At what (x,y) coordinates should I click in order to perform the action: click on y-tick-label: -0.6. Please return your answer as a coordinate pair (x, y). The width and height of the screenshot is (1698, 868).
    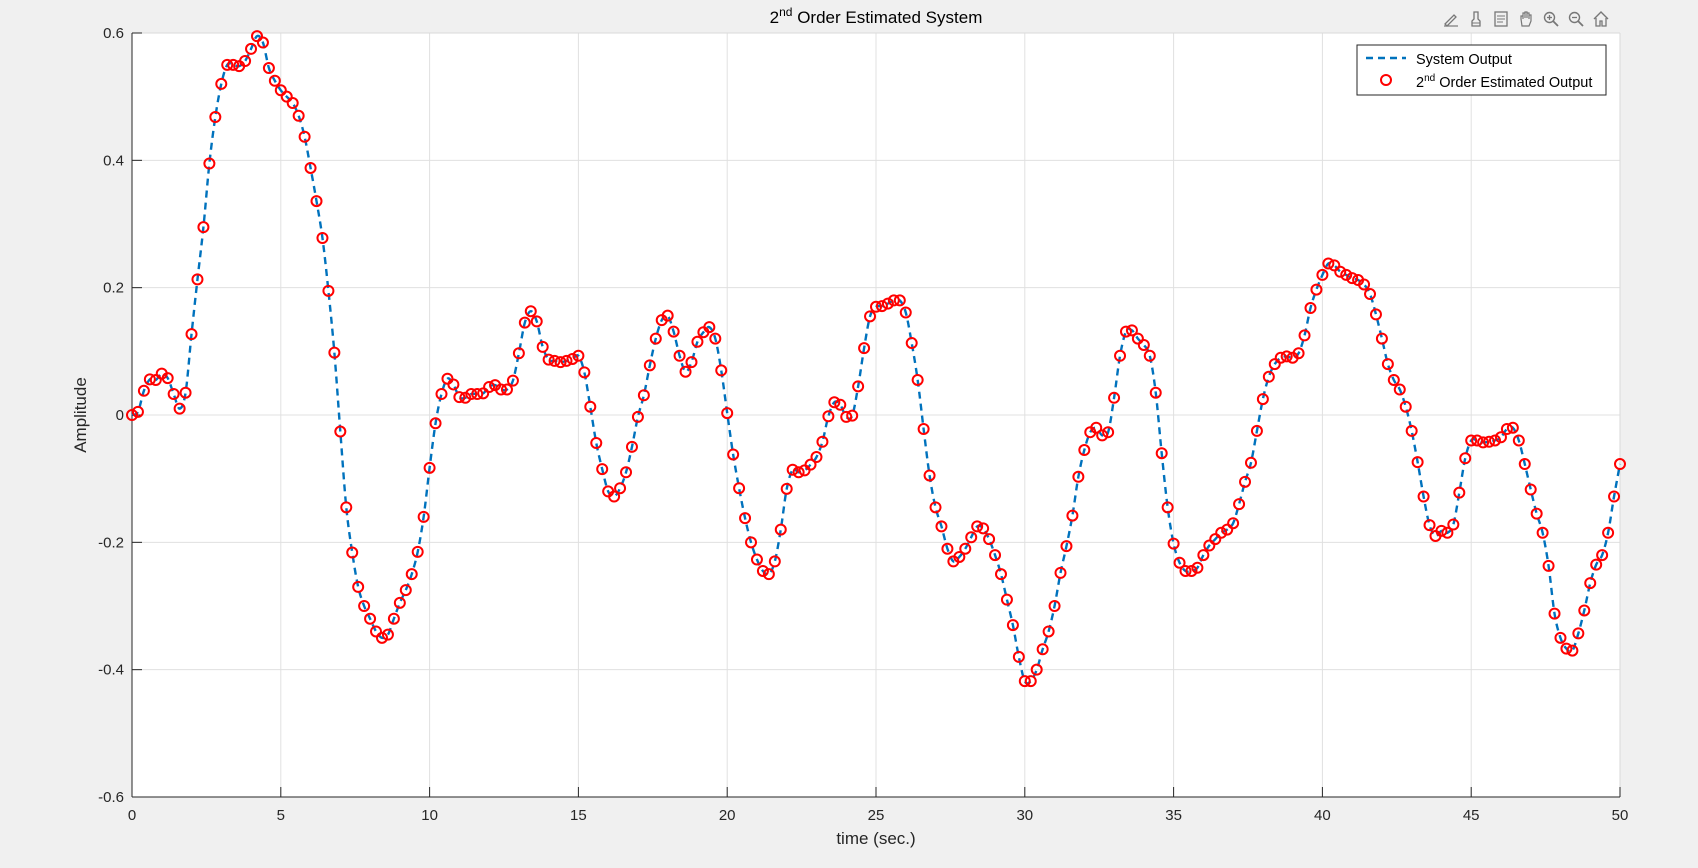
    Looking at the image, I should click on (111, 797).